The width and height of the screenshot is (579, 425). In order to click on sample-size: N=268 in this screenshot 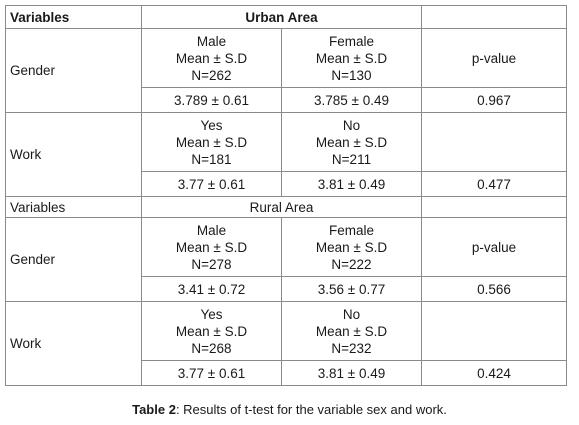, I will do `click(211, 348)`.